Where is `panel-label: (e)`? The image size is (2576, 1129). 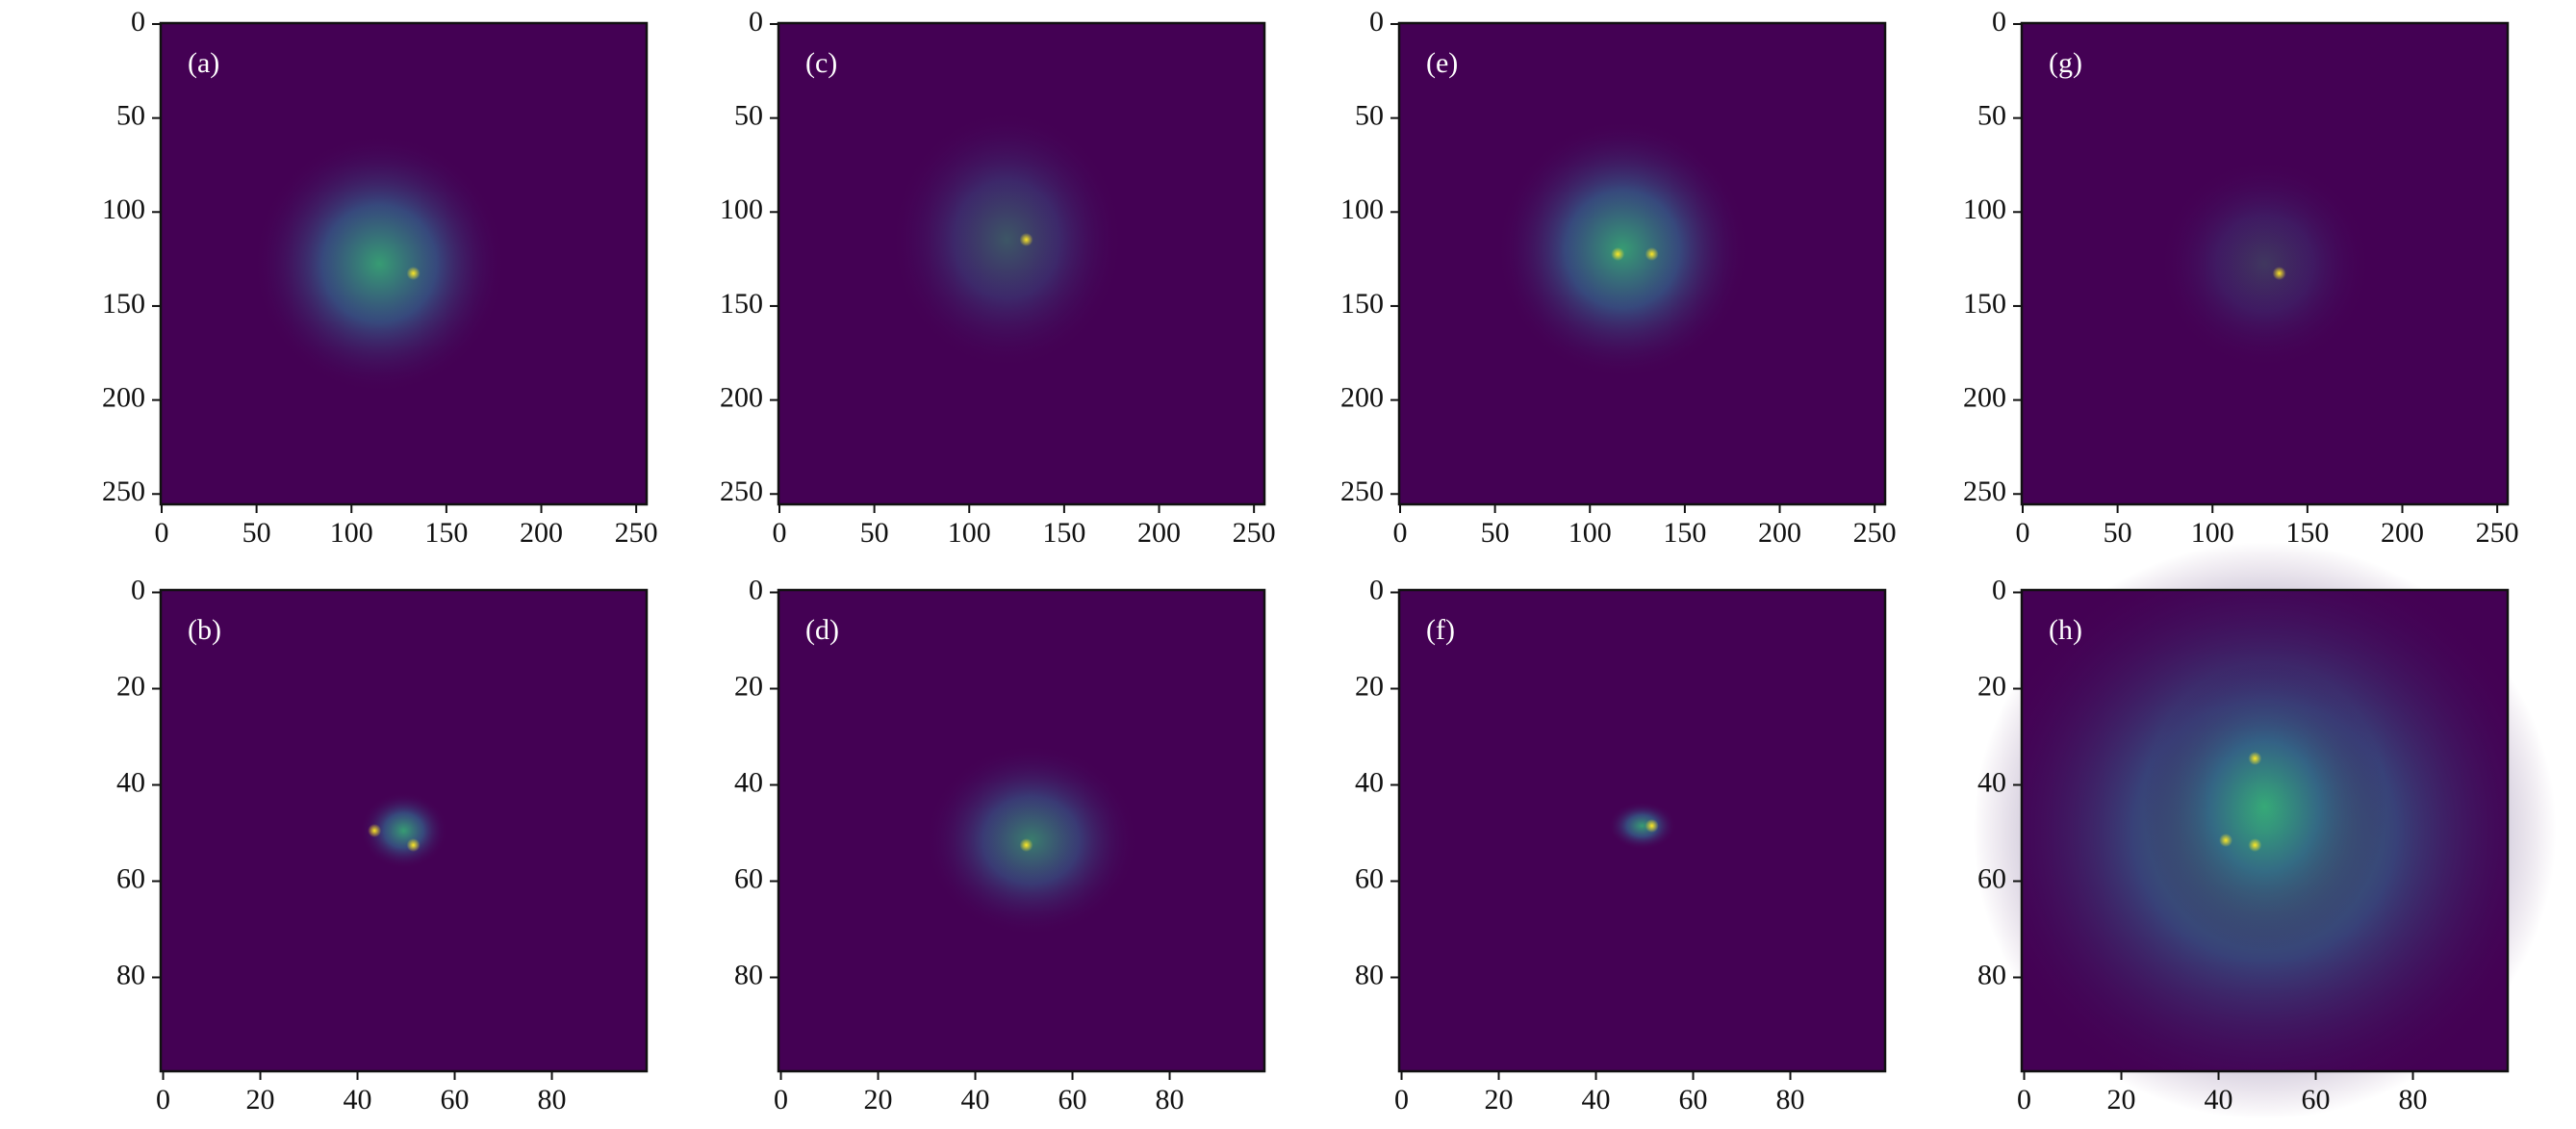
panel-label: (e) is located at coordinates (1442, 63).